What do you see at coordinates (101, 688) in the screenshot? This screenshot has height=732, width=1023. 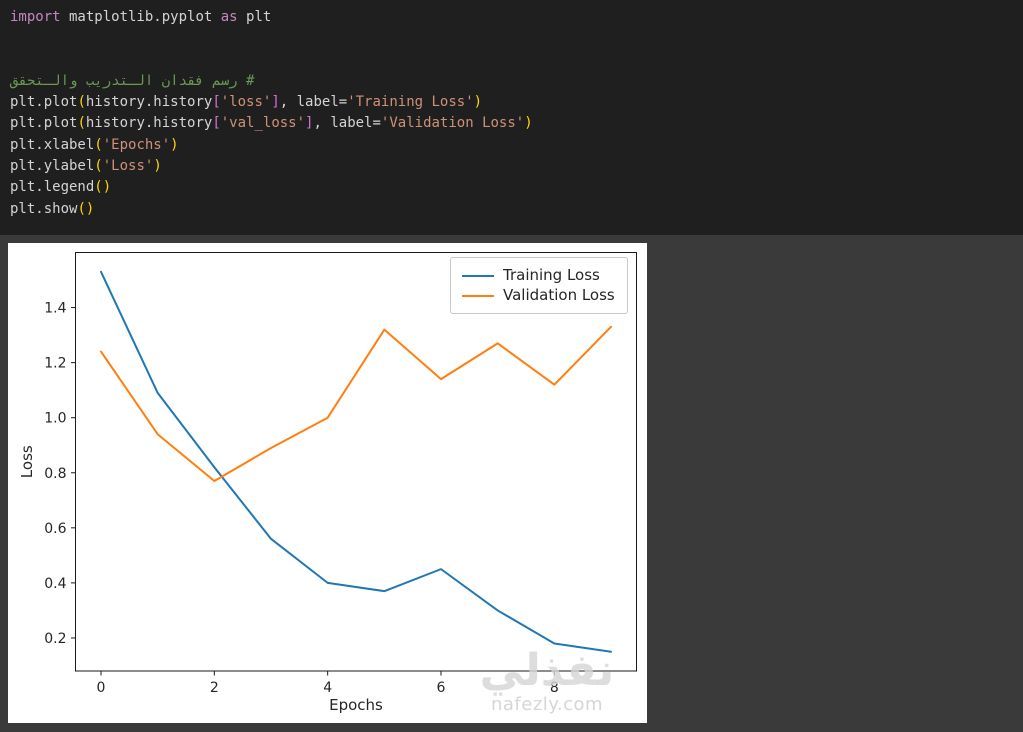 I see `x-tick-label: 0` at bounding box center [101, 688].